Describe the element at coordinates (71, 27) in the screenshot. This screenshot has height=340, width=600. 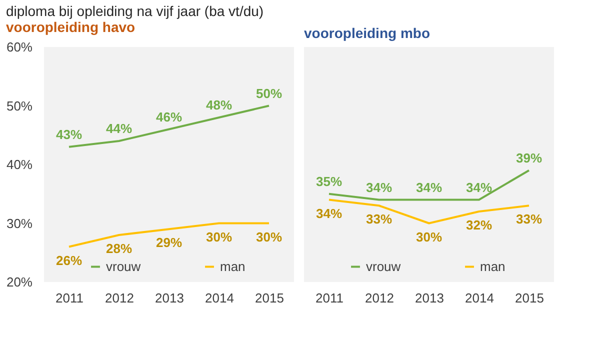
I see `chart-title: vooropleiding havo` at that location.